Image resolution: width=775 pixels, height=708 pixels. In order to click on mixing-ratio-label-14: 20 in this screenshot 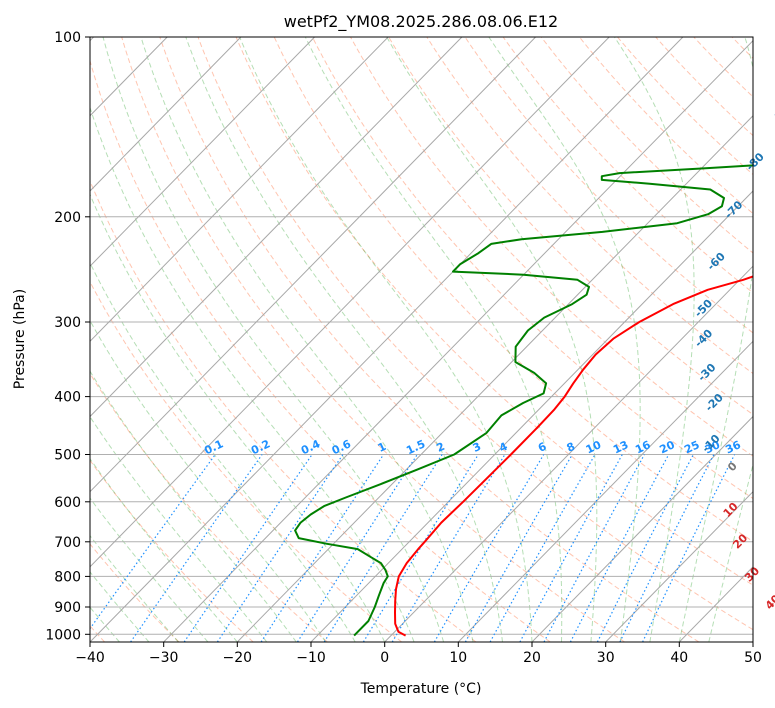, I will do `click(668, 447)`.